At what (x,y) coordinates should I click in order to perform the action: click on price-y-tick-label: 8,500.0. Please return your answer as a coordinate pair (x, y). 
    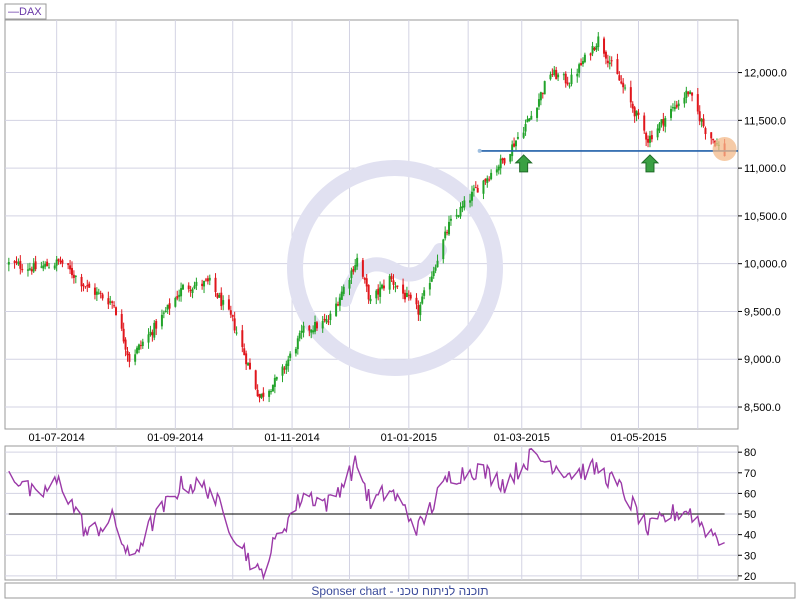
    Looking at the image, I should click on (762, 408).